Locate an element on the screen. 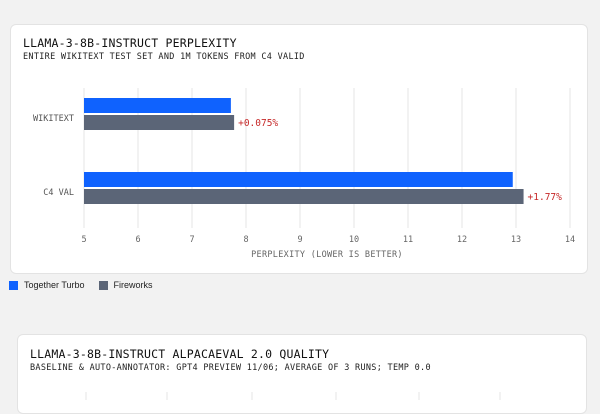 The width and height of the screenshot is (600, 414). legend-swatch-fireworks is located at coordinates (103, 285).